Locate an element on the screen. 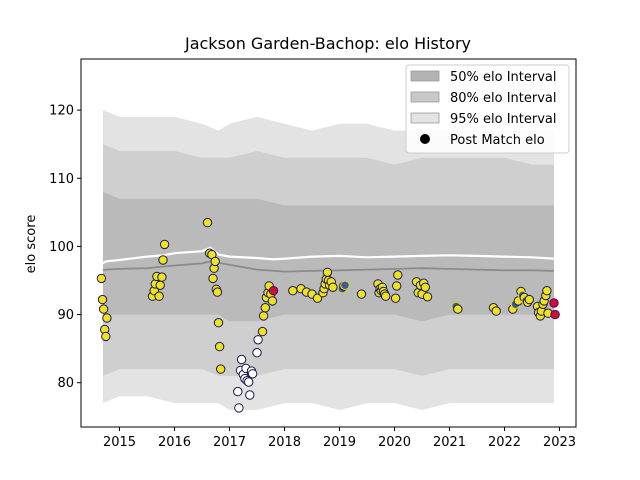 The width and height of the screenshot is (640, 480). x-tick-label: 2021 is located at coordinates (449, 442).